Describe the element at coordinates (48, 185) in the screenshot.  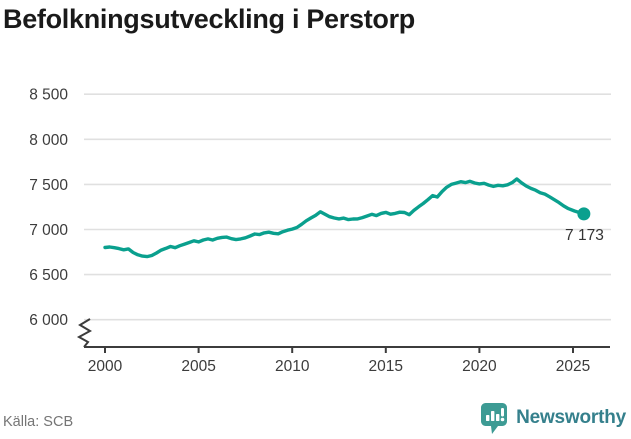
I see `y-axis-tick-label: 7 500` at that location.